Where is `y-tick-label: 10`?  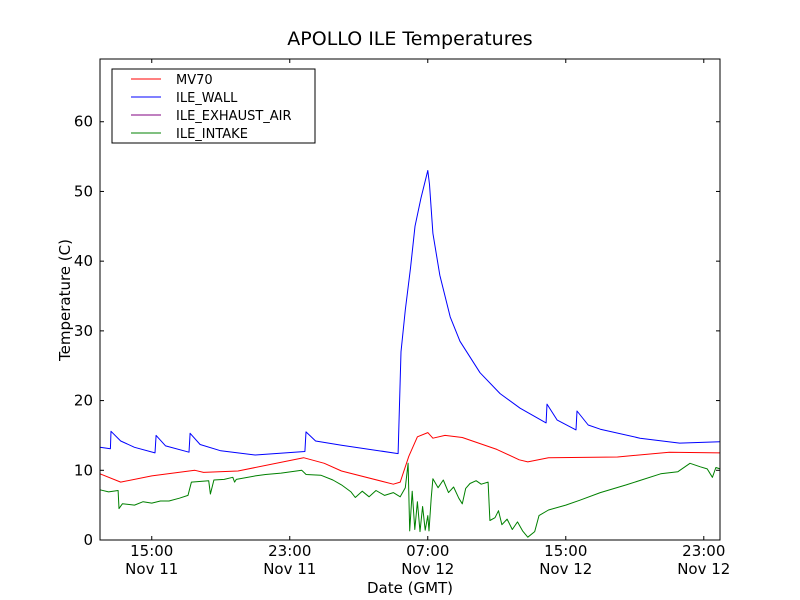
y-tick-label: 10 is located at coordinates (83, 470).